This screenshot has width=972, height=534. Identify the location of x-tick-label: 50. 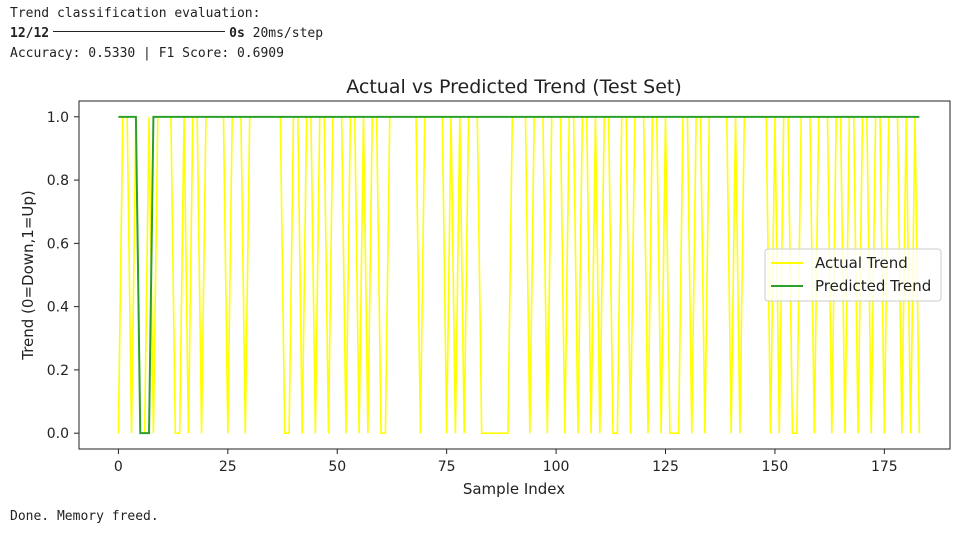
(337, 467).